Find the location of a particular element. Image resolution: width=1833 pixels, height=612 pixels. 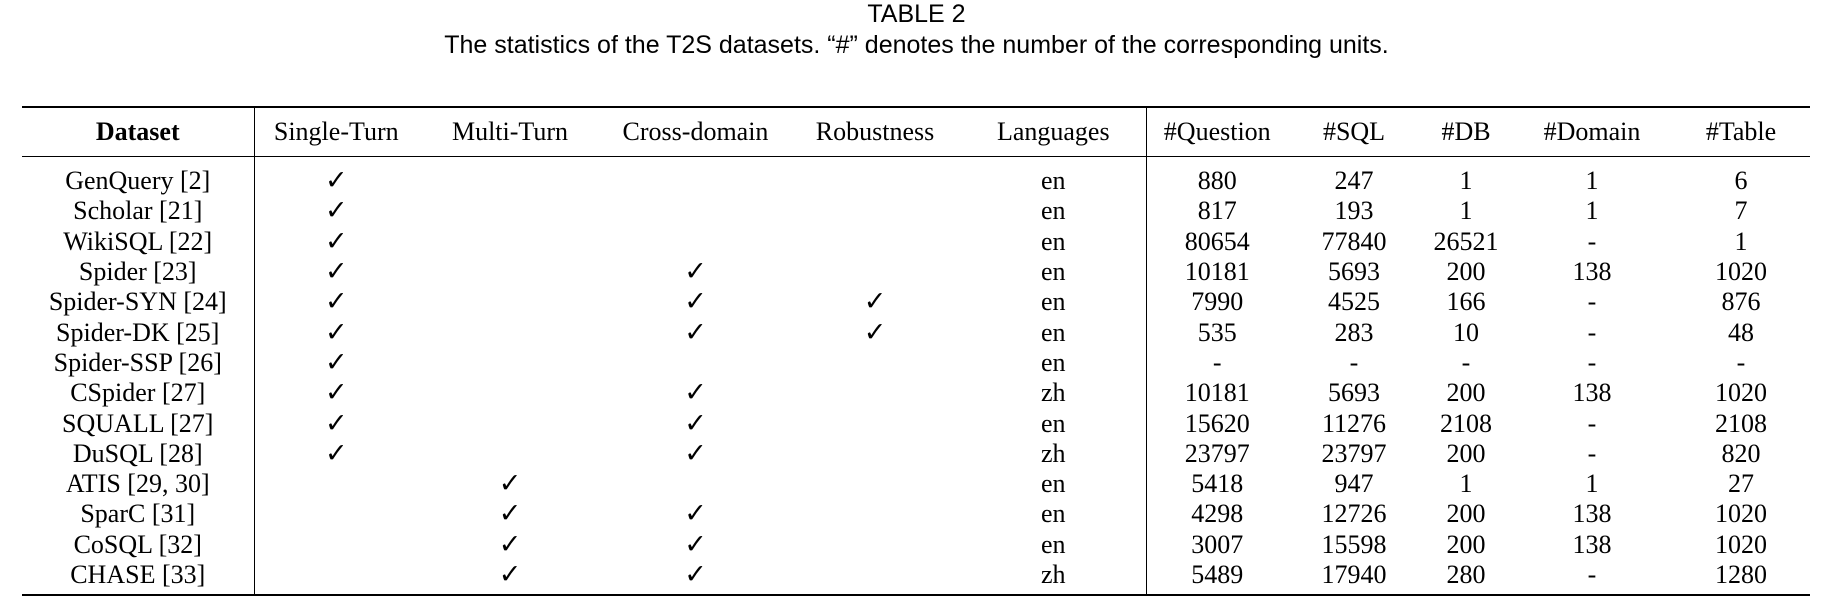

cell-question: 3007 is located at coordinates (1217, 544).